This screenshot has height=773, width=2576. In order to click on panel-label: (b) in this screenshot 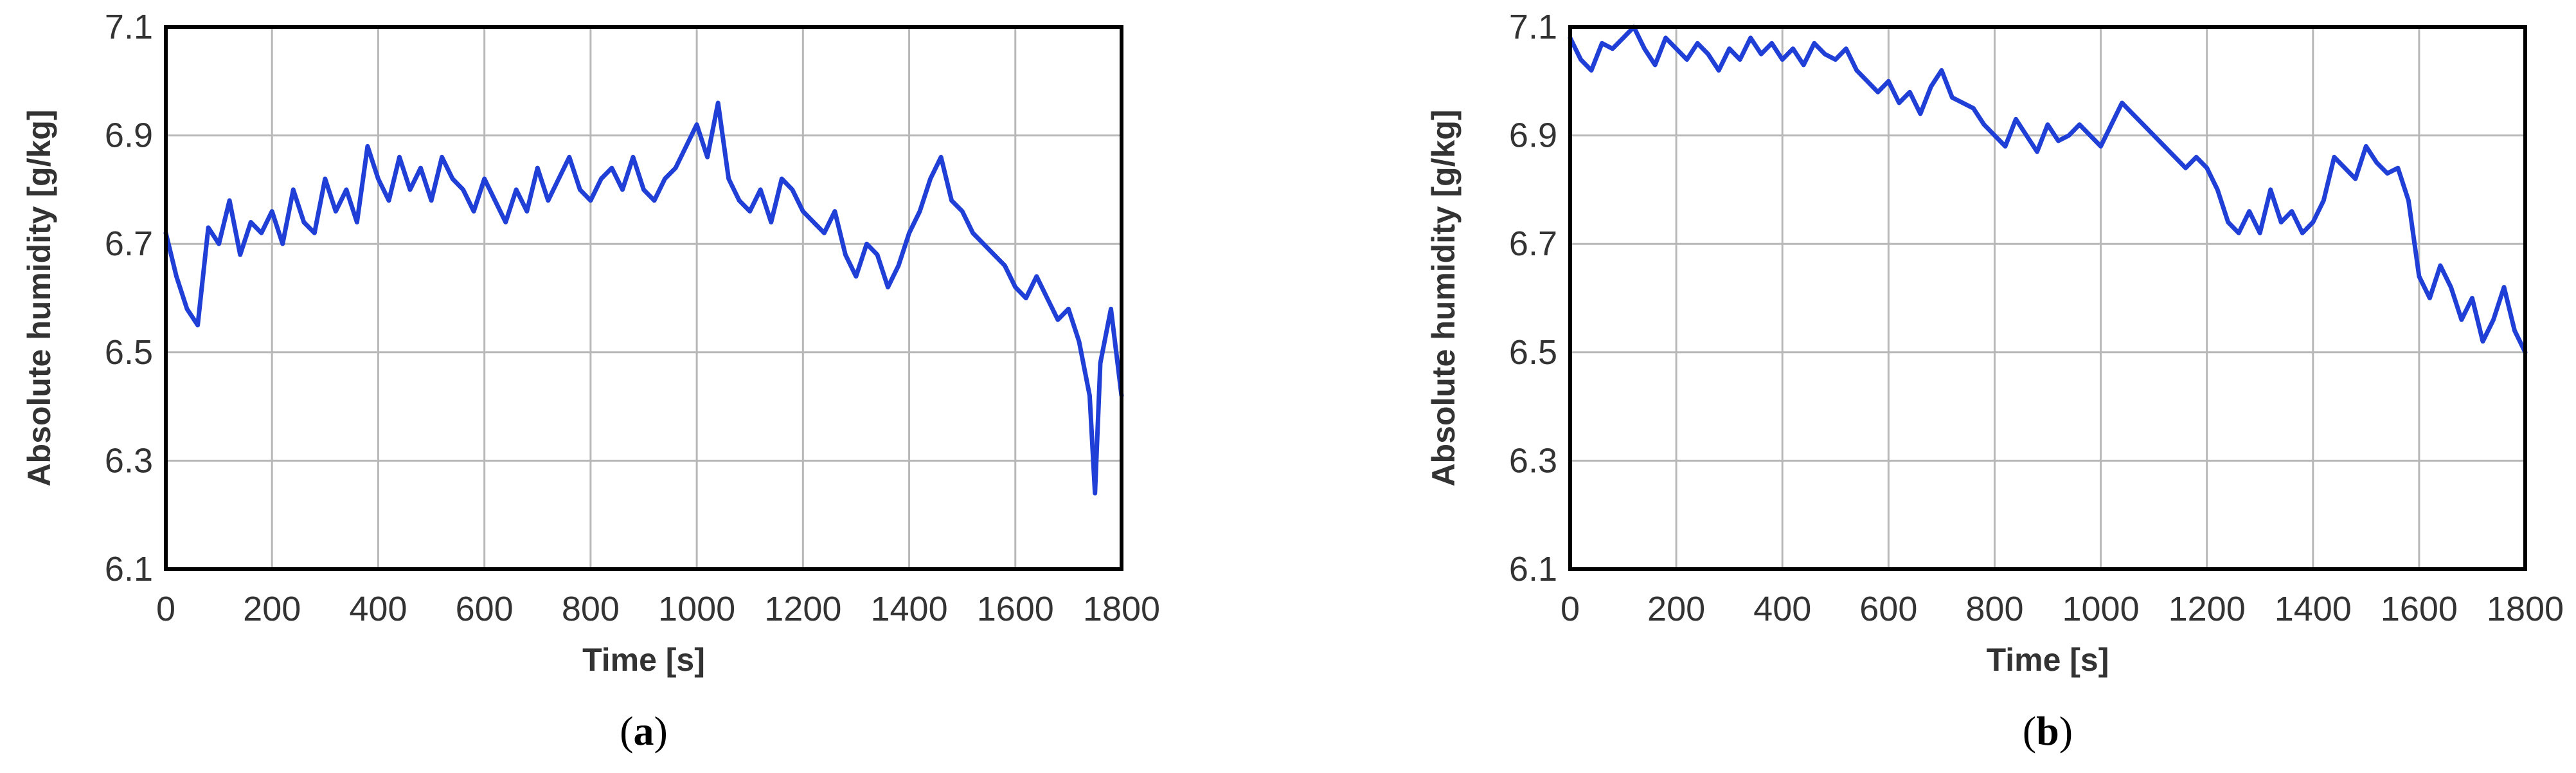, I will do `click(2048, 731)`.